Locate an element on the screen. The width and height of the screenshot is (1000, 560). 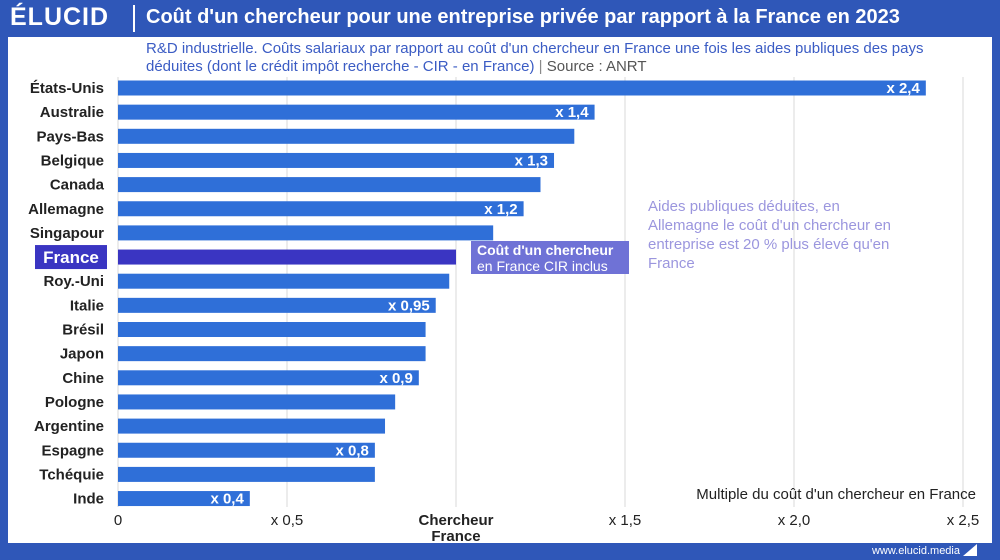
category-label-9: Italie is located at coordinates (87, 305).